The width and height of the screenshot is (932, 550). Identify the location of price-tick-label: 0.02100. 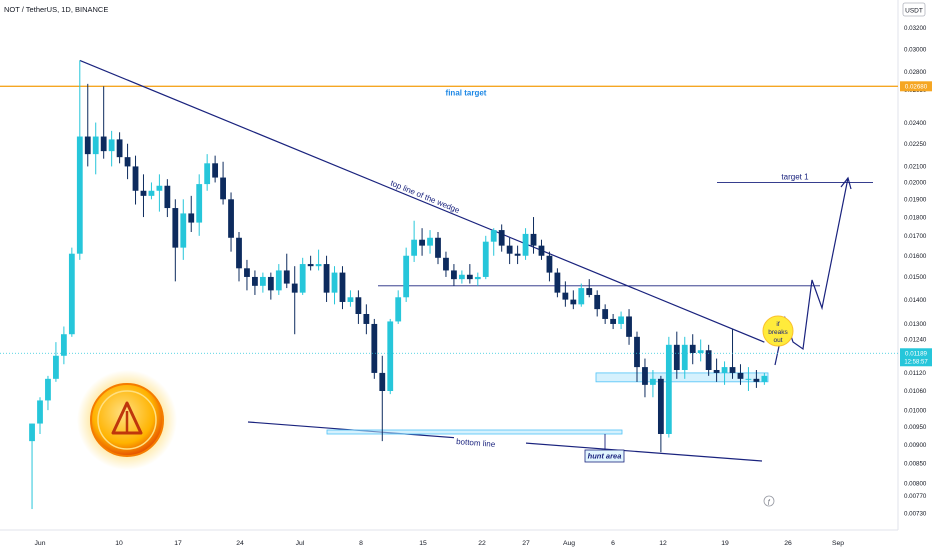
(915, 167).